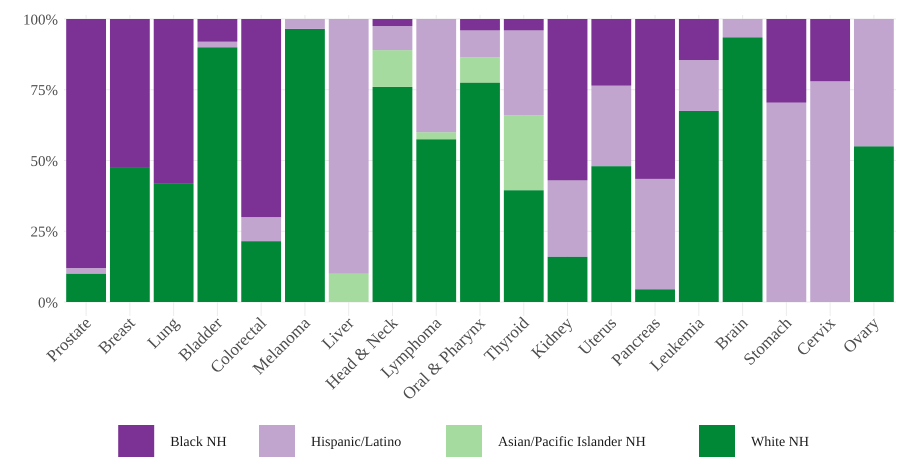 The width and height of the screenshot is (918, 475). I want to click on y-tick-label: 0%, so click(48, 303).